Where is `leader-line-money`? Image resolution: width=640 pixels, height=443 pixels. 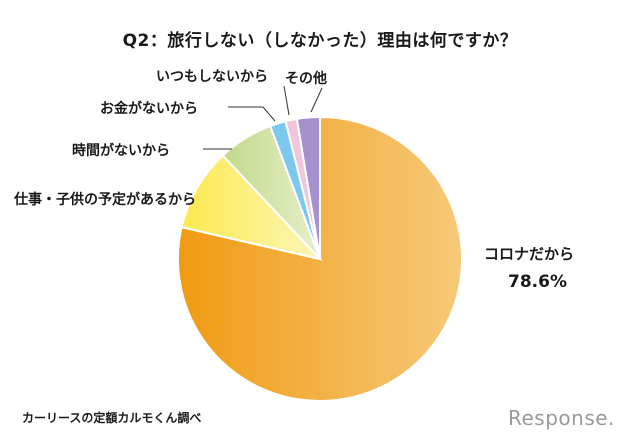 leader-line-money is located at coordinates (252, 114).